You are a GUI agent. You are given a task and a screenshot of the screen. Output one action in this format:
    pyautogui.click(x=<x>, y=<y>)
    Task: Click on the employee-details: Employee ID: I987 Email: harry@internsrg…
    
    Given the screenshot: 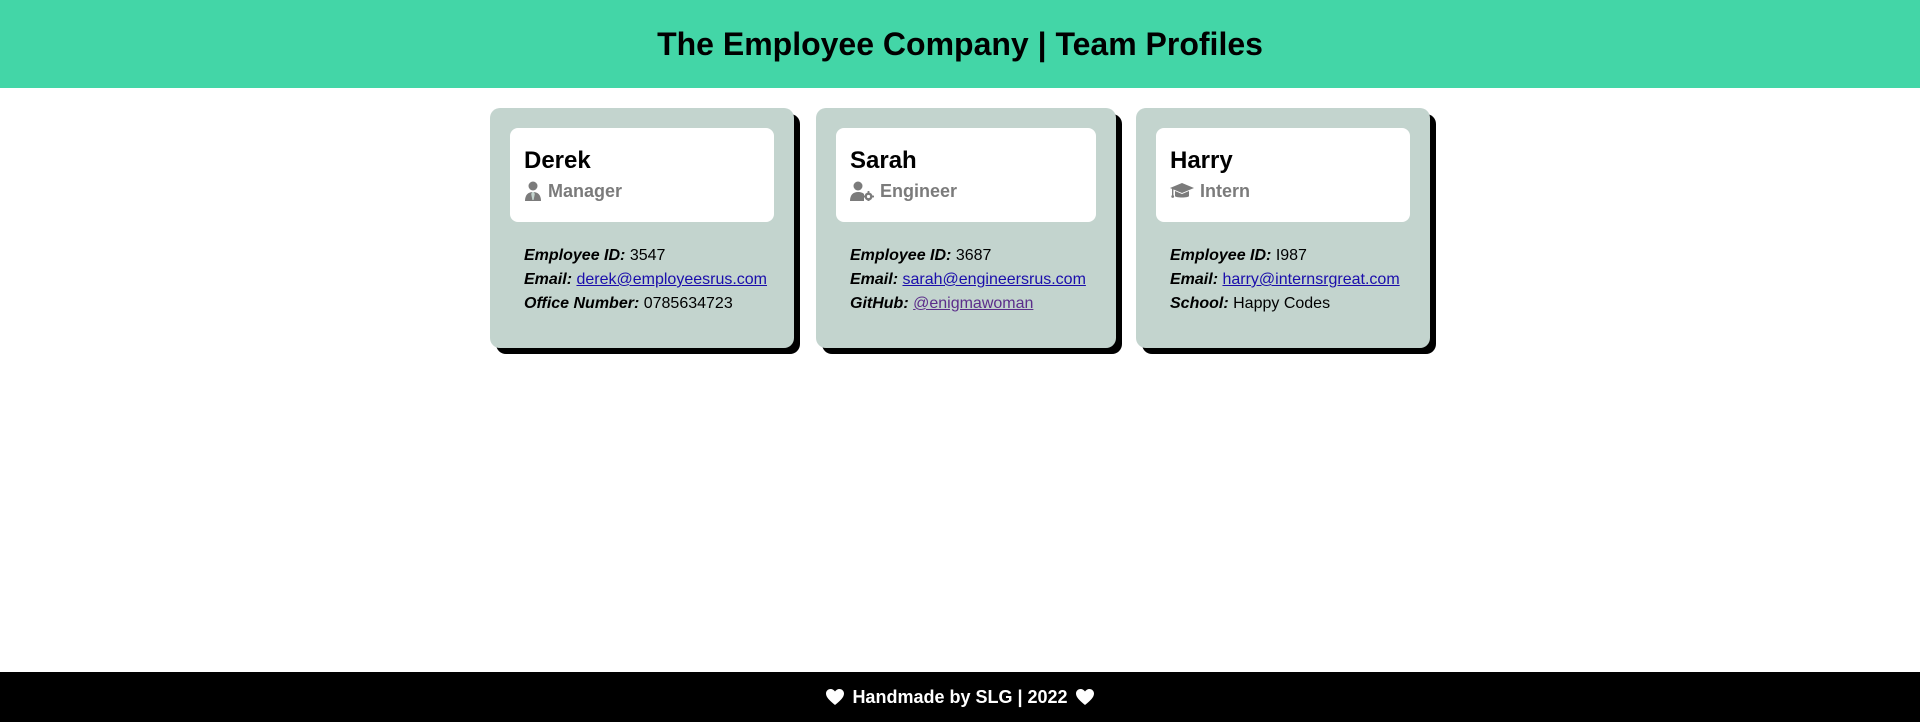 What is the action you would take?
    pyautogui.click(x=1295, y=280)
    